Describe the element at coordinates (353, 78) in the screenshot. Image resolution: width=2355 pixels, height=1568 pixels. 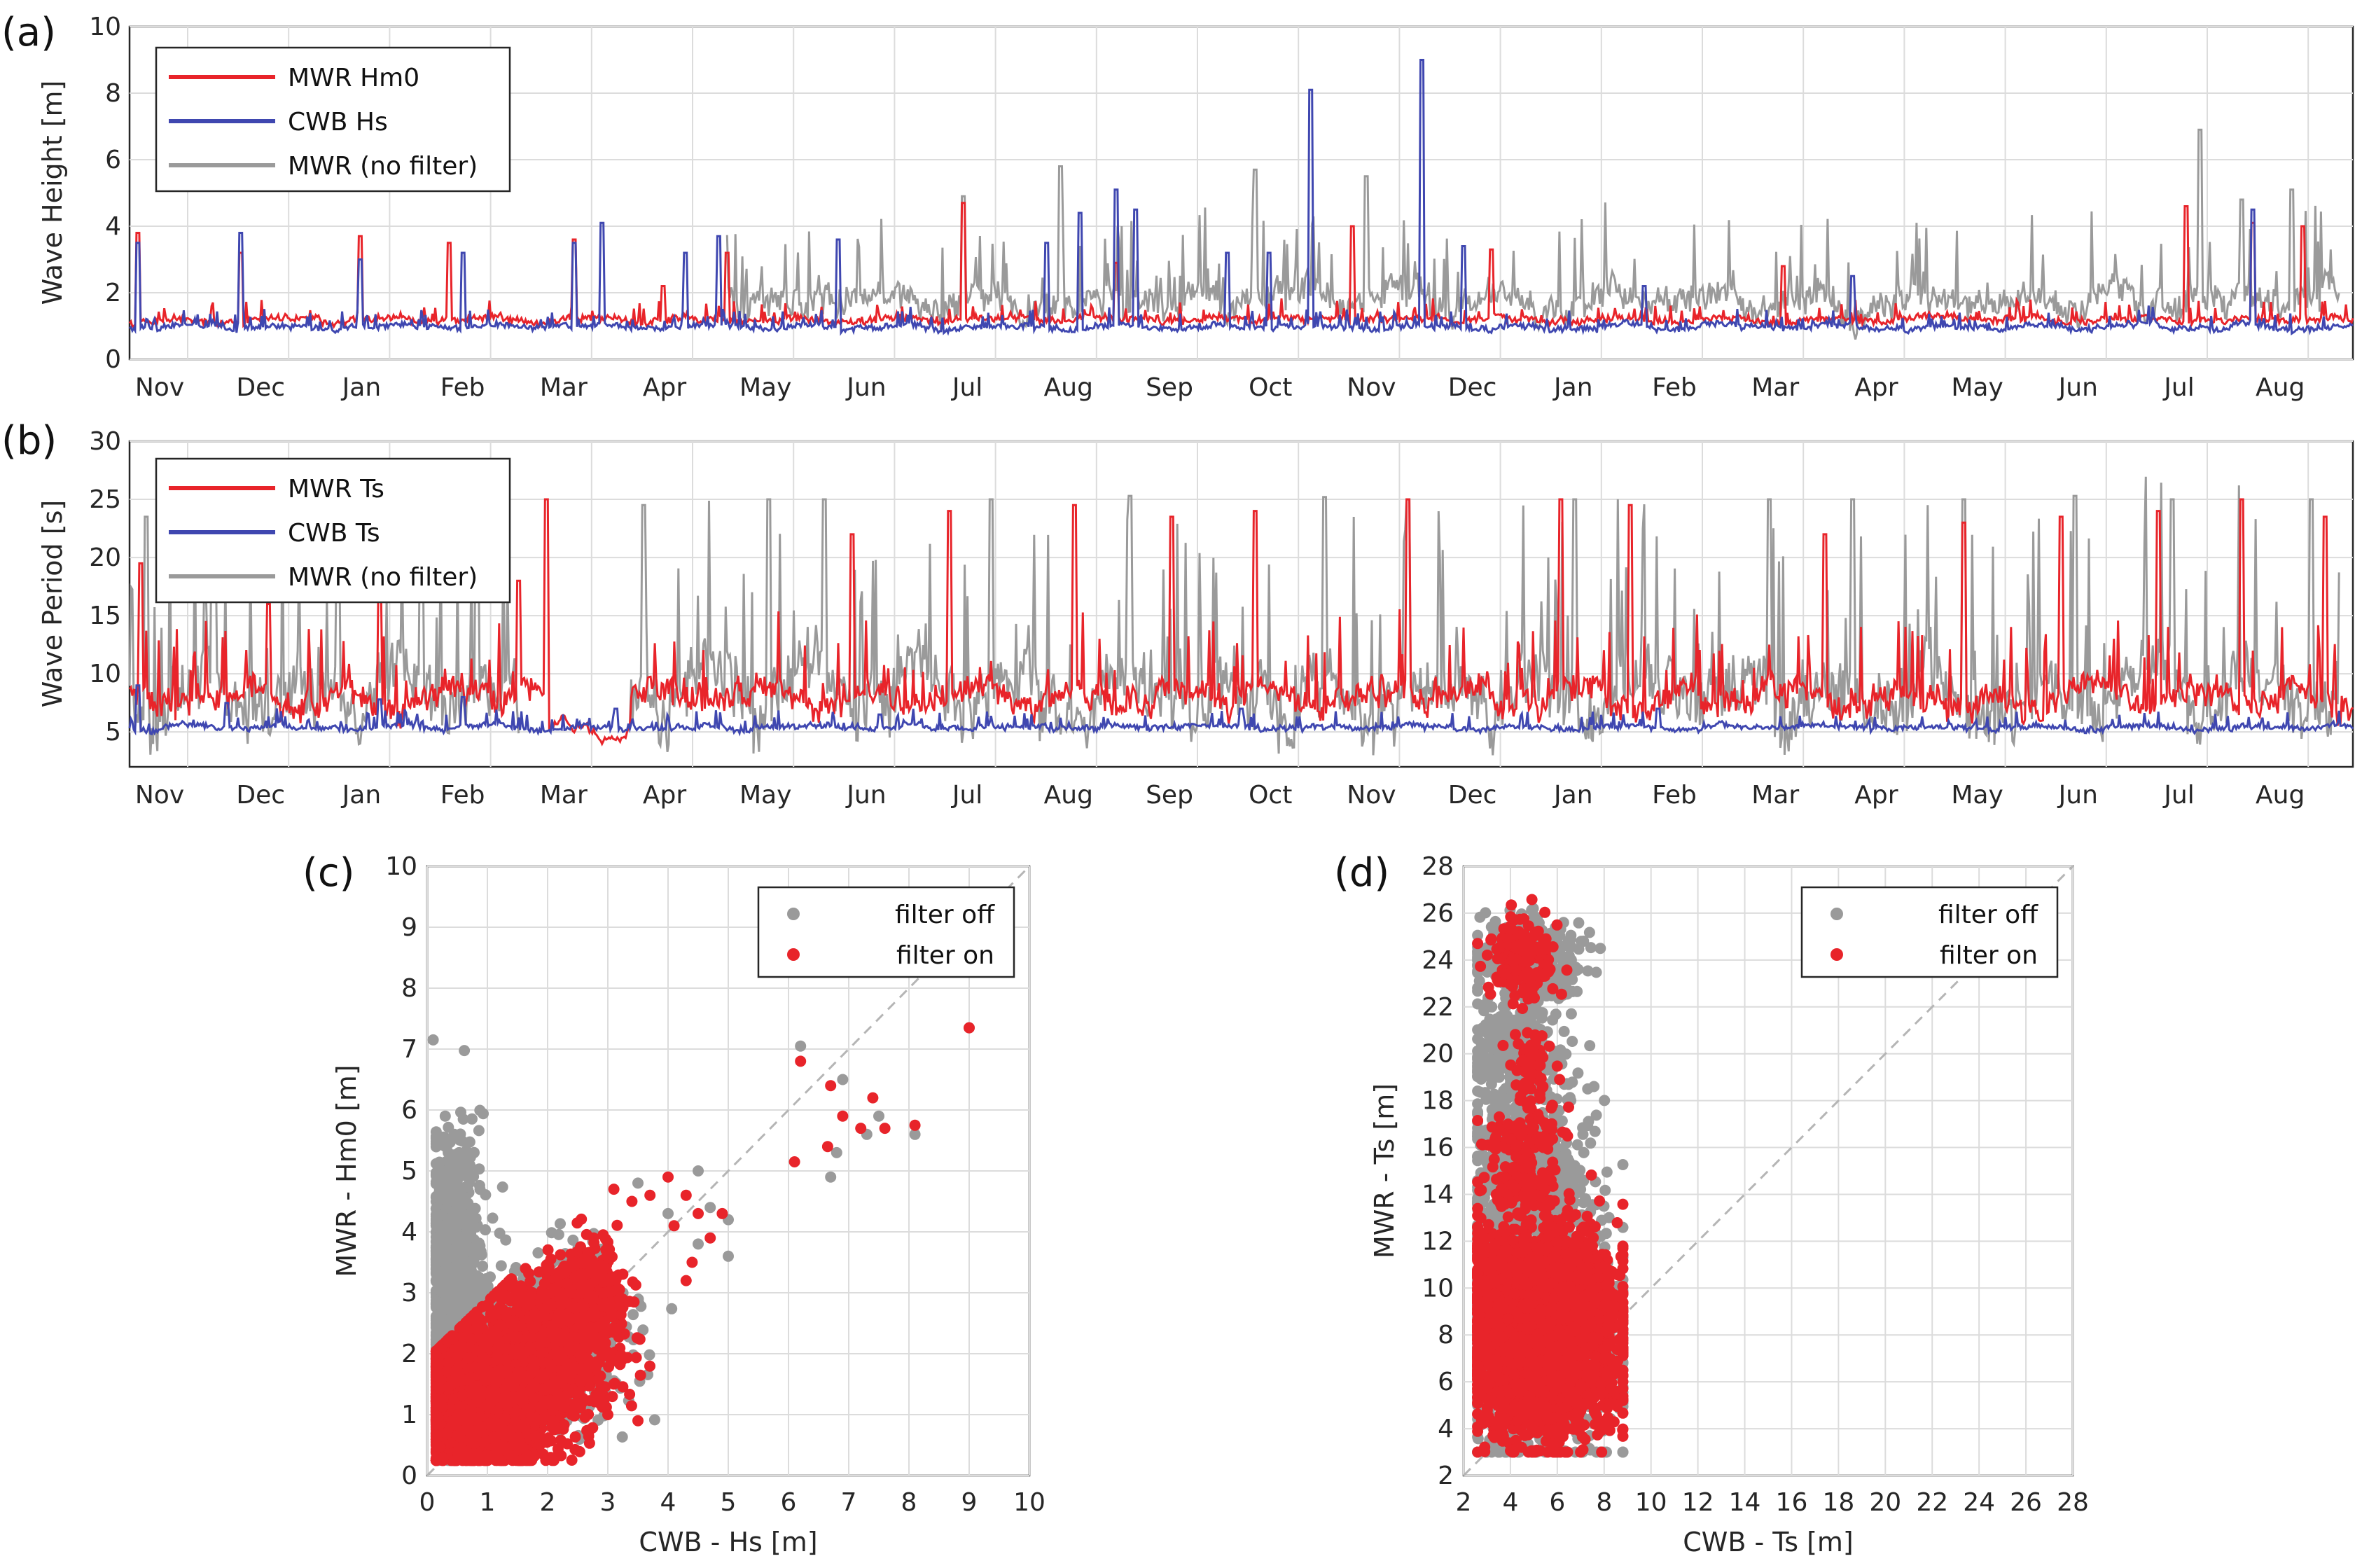
I see `a-legend-label: MWR Hm0` at that location.